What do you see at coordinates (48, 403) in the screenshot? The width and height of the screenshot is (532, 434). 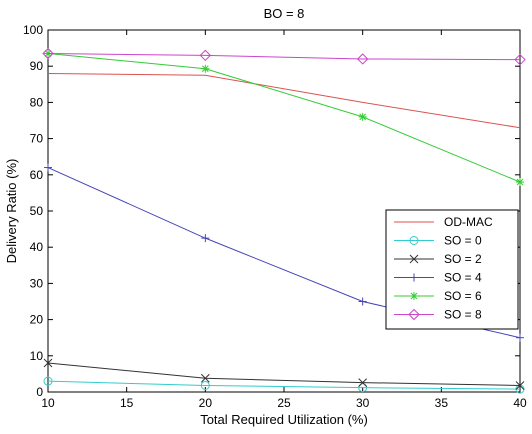 I see `x-tick-label: 10` at bounding box center [48, 403].